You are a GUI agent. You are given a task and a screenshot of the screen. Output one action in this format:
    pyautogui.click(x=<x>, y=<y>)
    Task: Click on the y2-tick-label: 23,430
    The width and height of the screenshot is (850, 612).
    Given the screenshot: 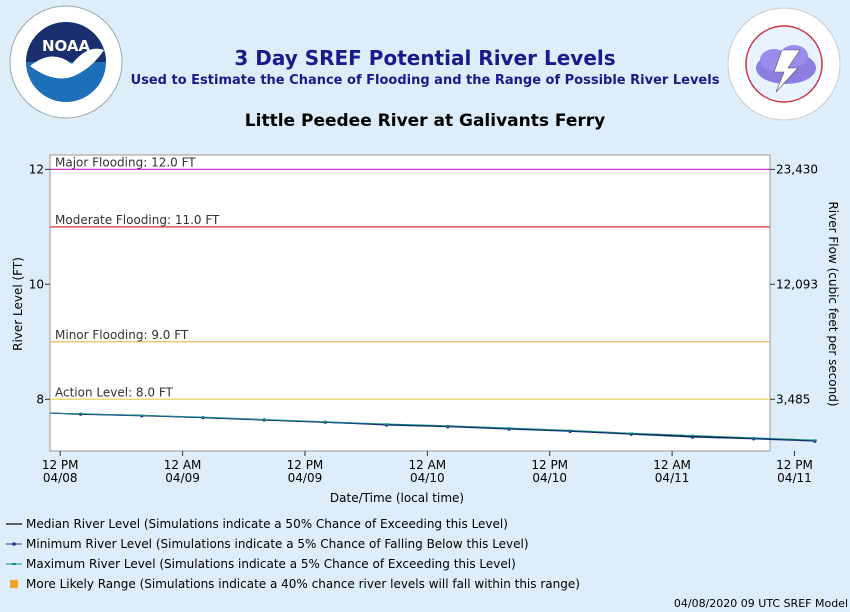 What is the action you would take?
    pyautogui.click(x=797, y=169)
    